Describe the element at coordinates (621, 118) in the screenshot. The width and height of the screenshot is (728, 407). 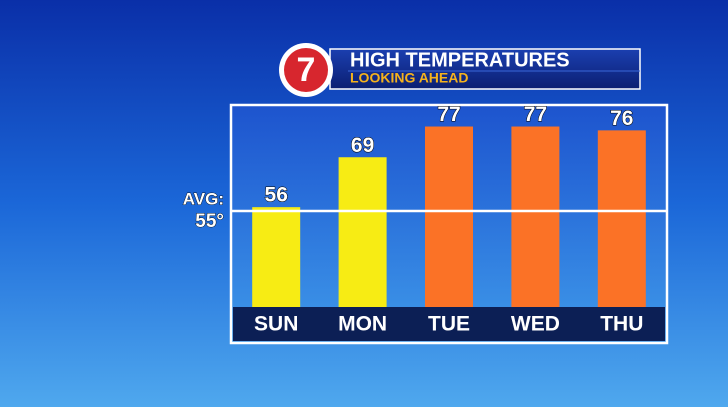
I see `value-label: 76` at that location.